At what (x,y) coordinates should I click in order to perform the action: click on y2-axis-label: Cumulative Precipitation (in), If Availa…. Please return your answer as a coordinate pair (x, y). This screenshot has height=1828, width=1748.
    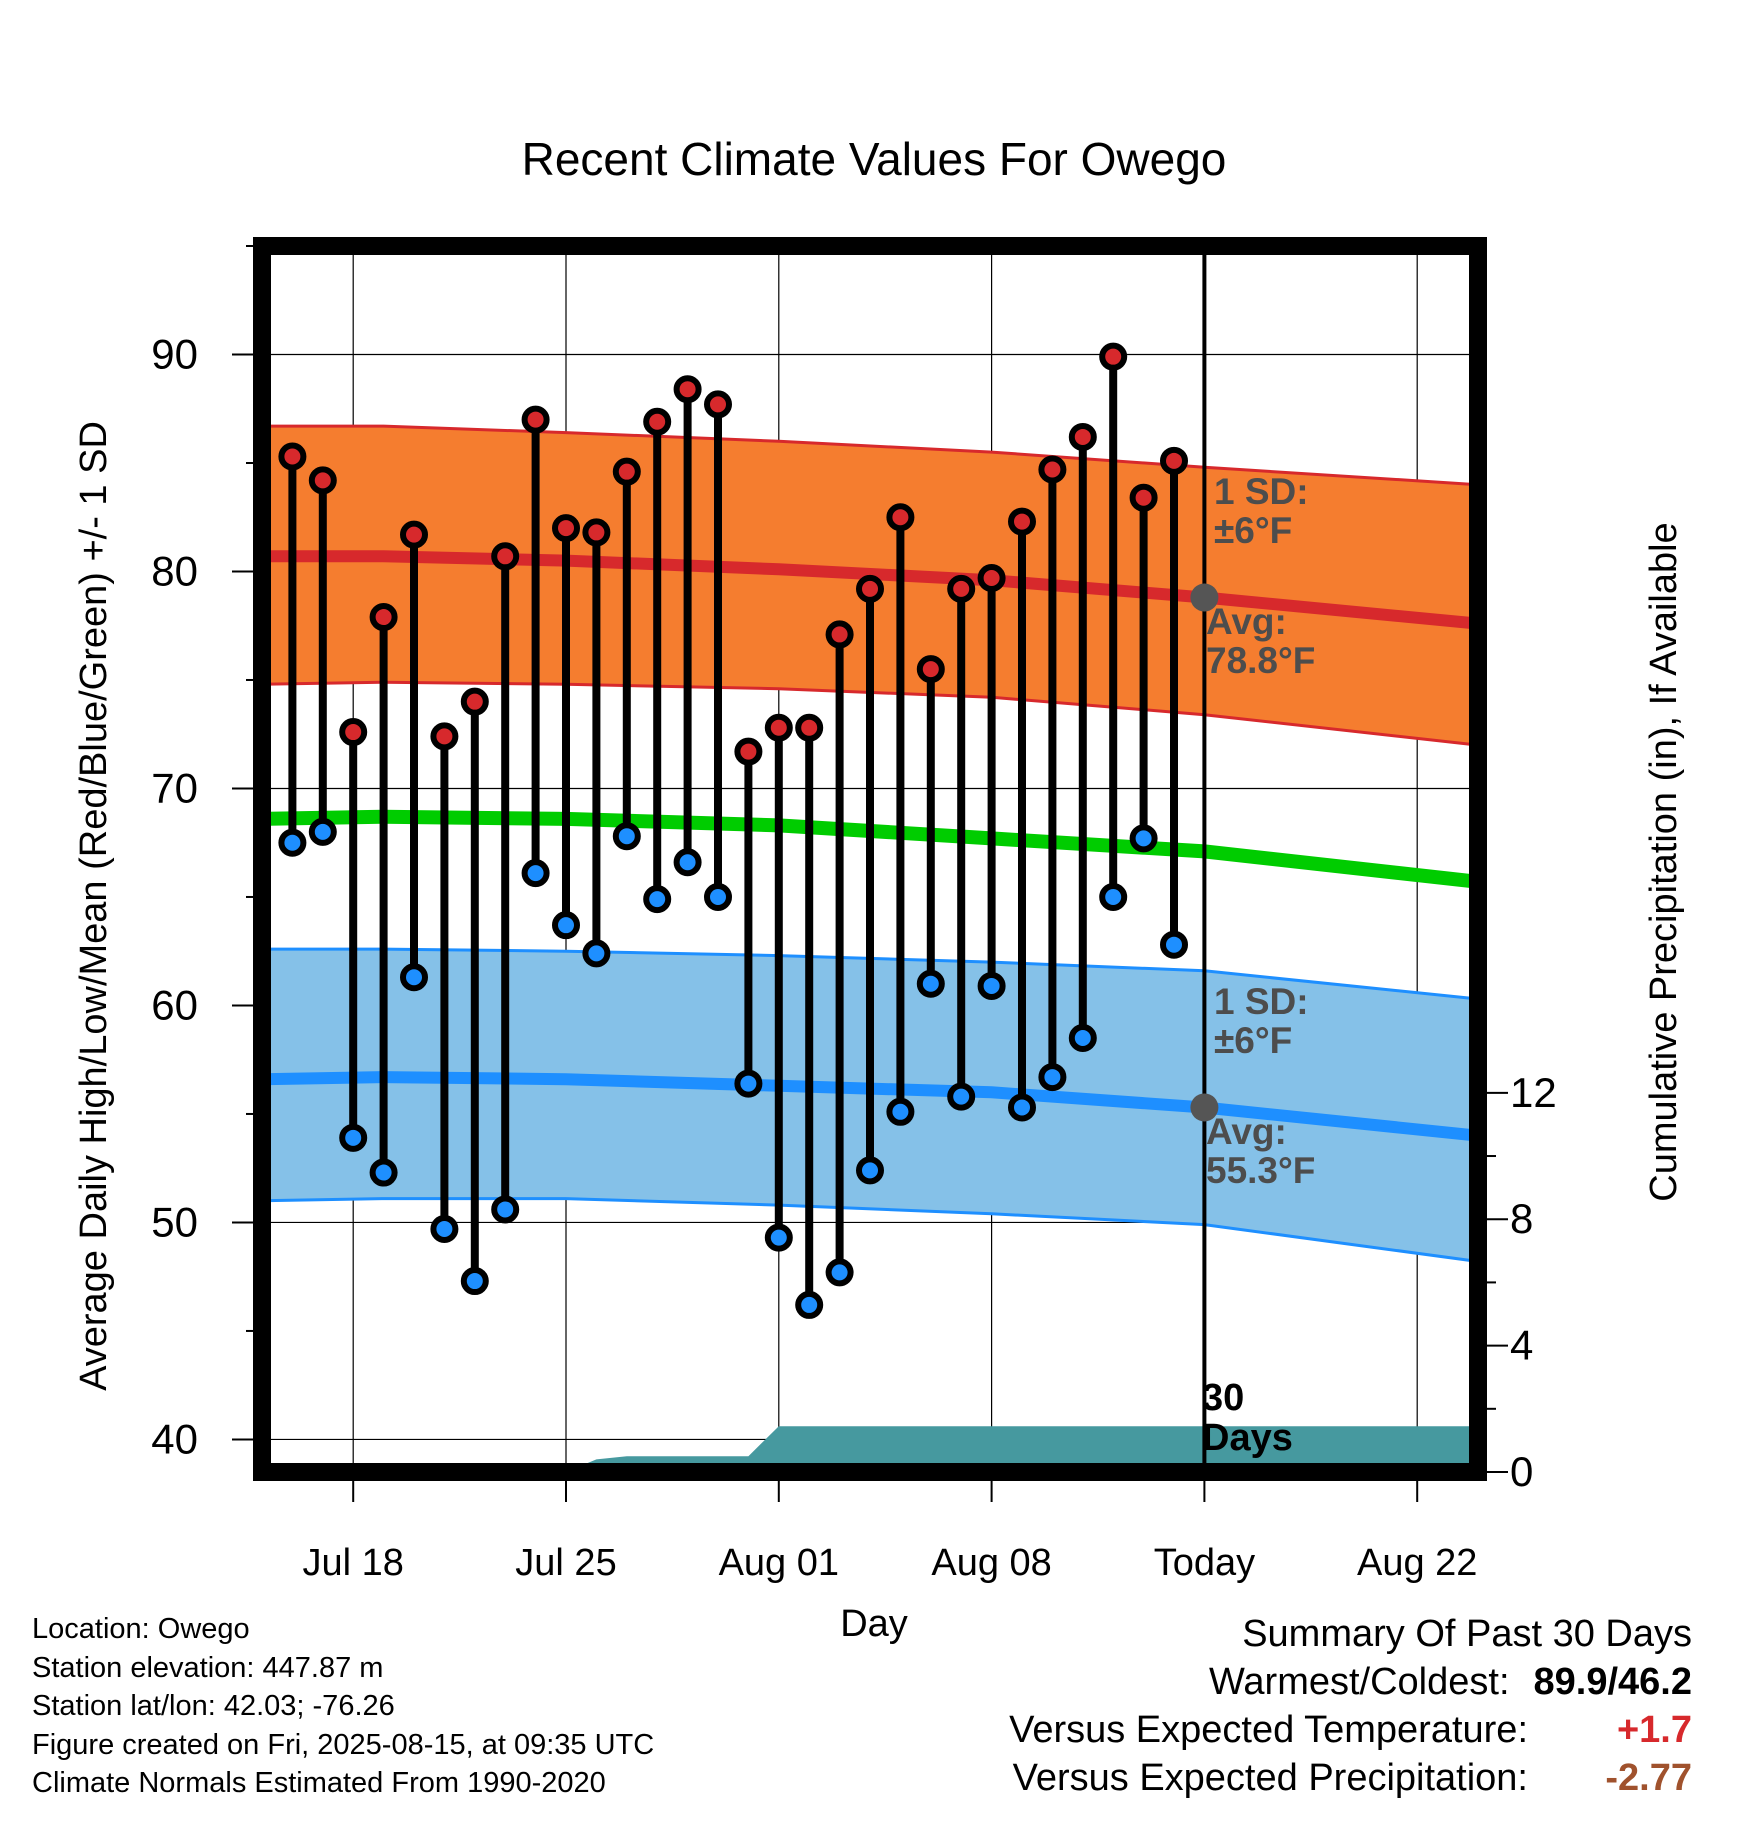
    Looking at the image, I should click on (1664, 861).